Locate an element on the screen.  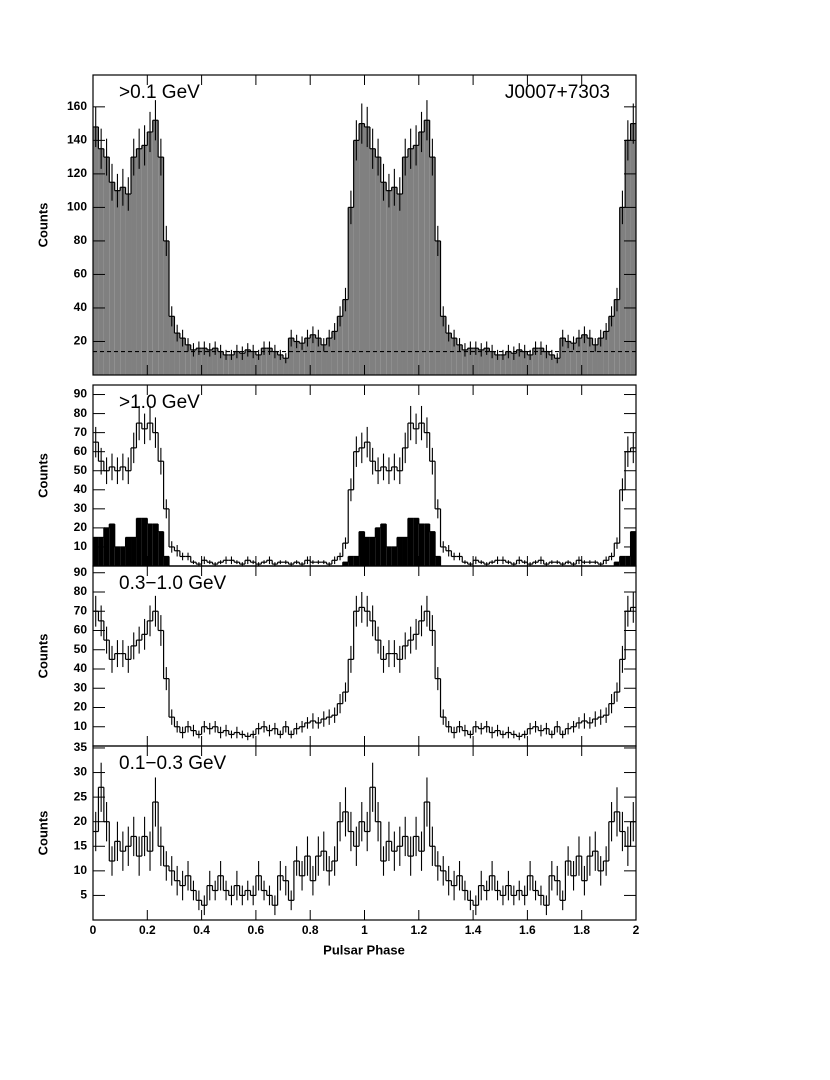
panel-label: 0.3−1.0 GeV is located at coordinates (173, 583).